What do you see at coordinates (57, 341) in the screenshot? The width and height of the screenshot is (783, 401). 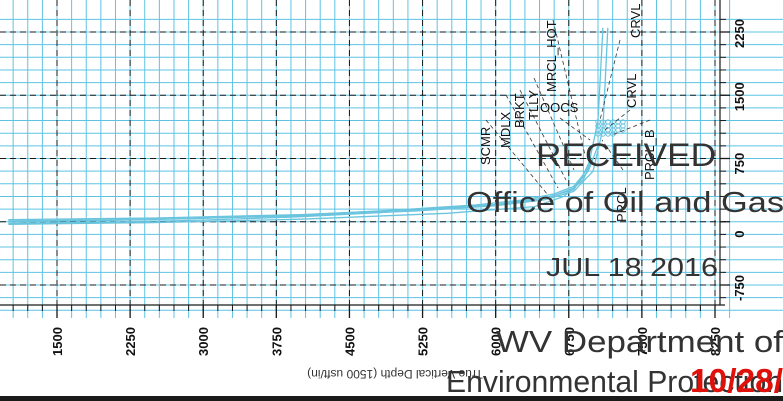 I see `x-tick-label: 1500` at bounding box center [57, 341].